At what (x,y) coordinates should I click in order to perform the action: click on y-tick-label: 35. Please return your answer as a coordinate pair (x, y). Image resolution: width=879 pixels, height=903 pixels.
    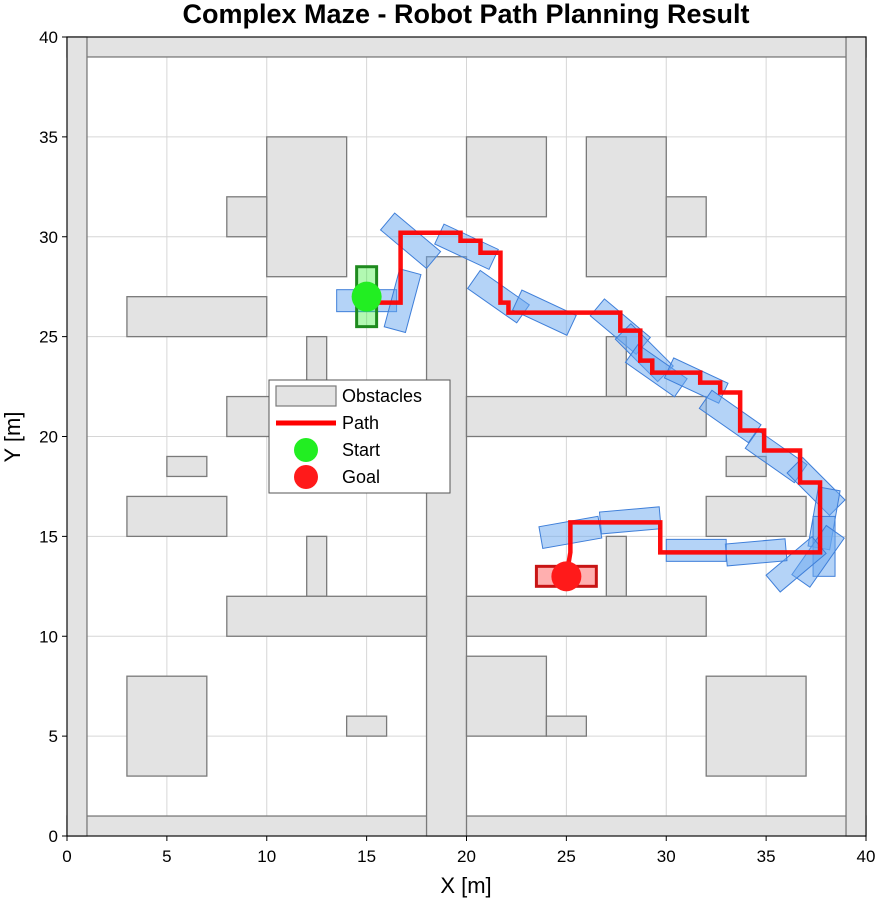
    Looking at the image, I should click on (48, 137).